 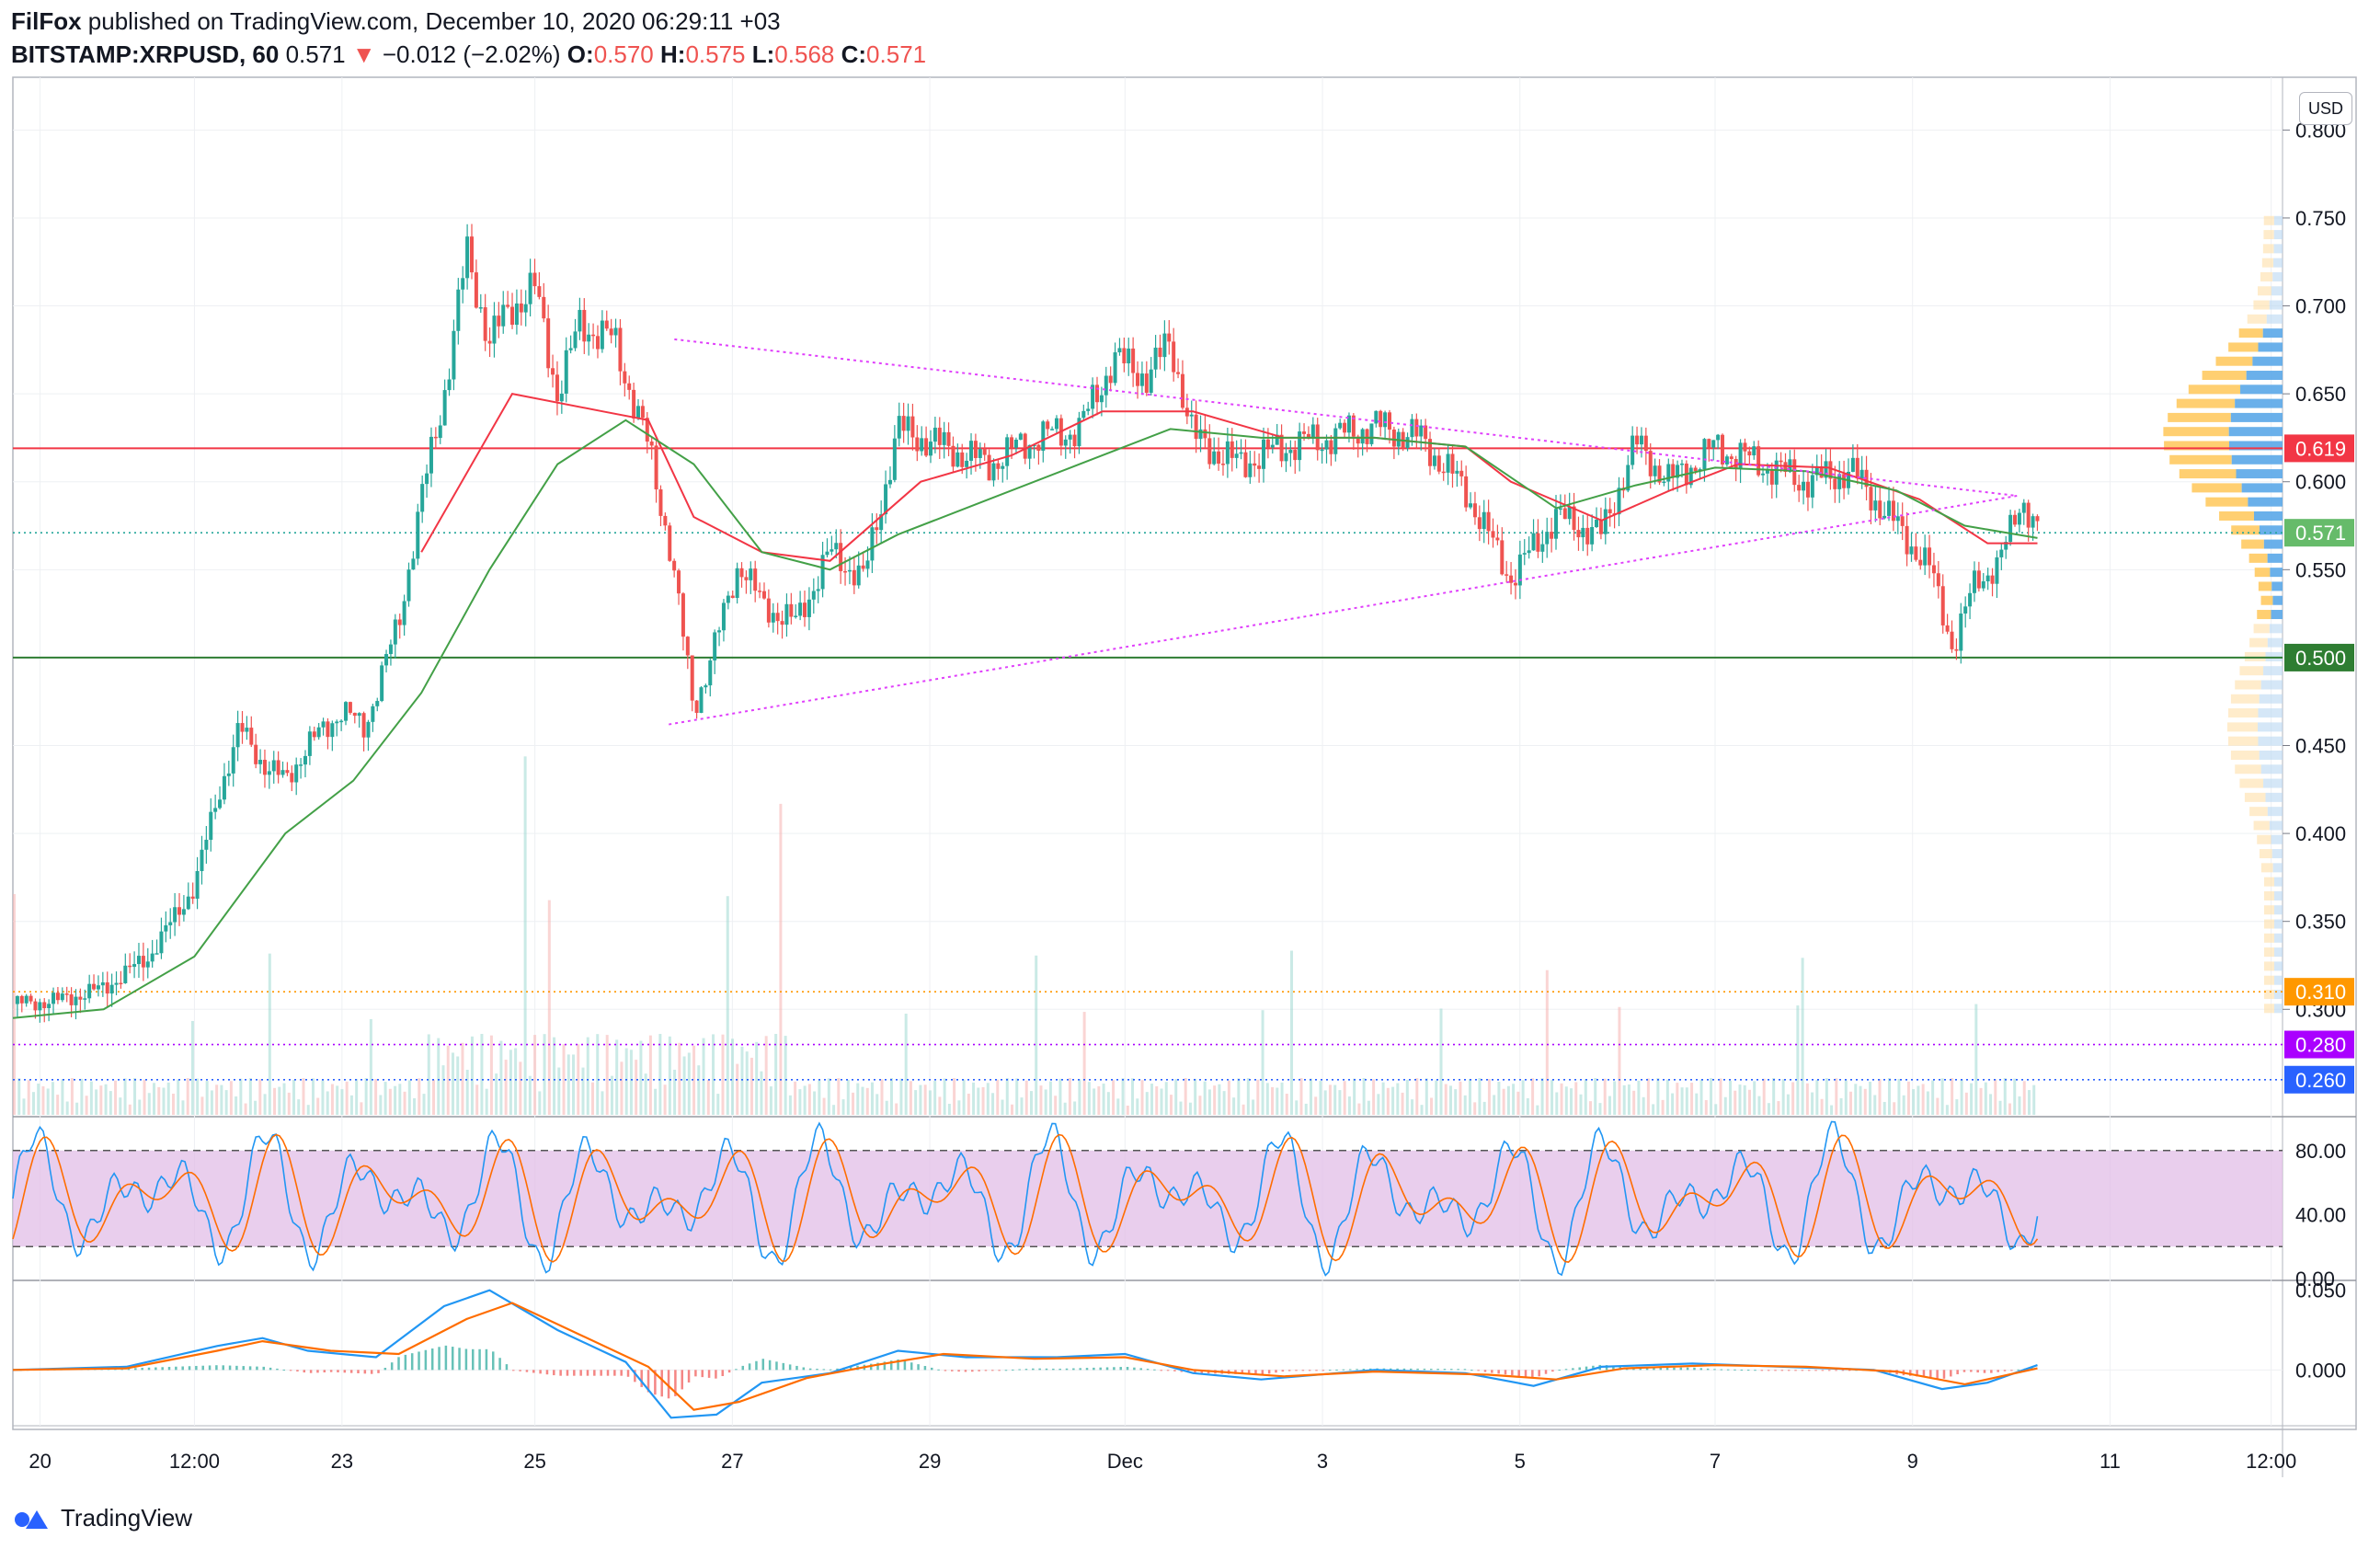 What do you see at coordinates (2325, 109) in the screenshot?
I see `currency-button: USD` at bounding box center [2325, 109].